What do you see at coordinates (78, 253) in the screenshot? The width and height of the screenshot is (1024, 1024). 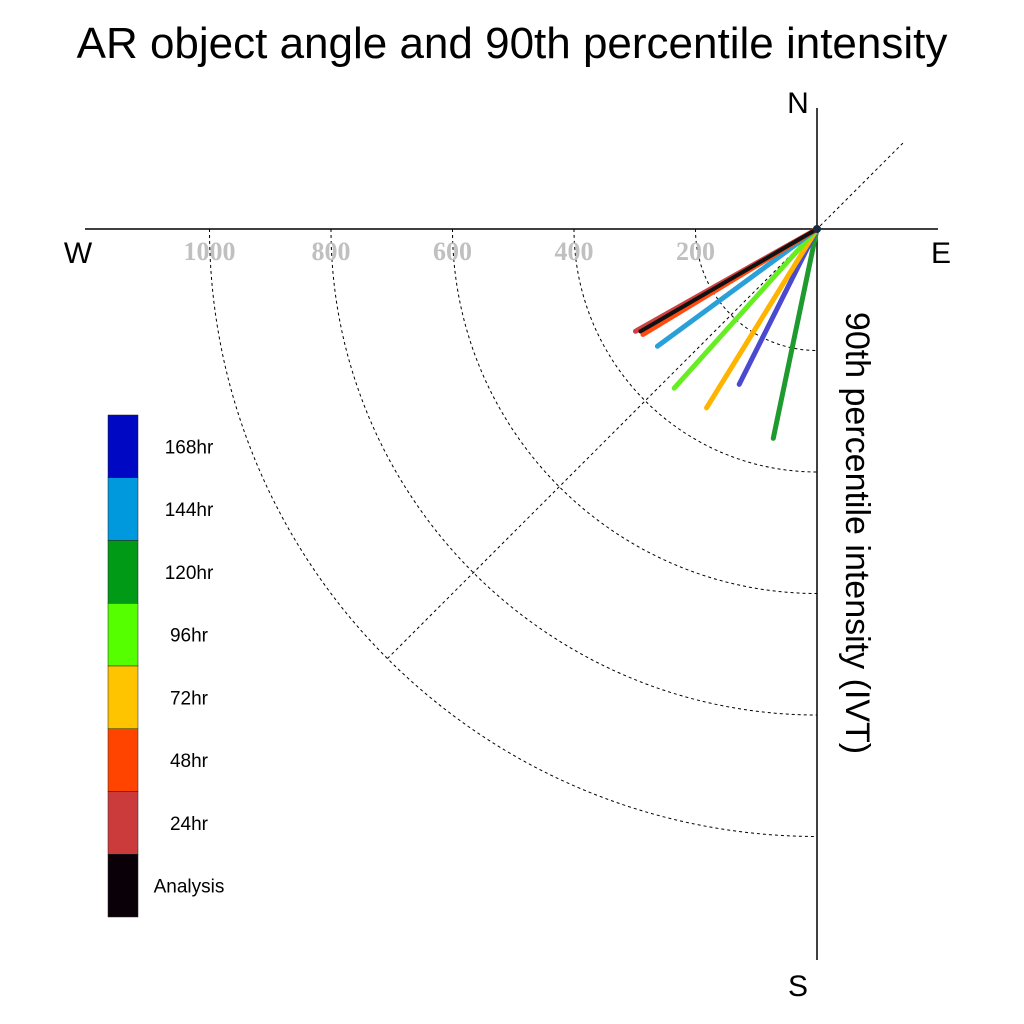 I see `compass-west-label: W` at bounding box center [78, 253].